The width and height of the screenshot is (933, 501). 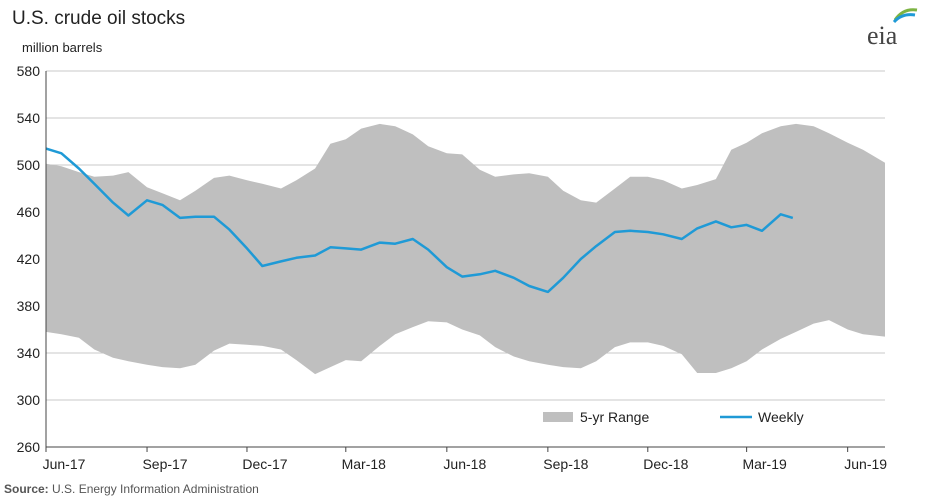 I want to click on y-tick-labels: 260 300 340 380 420 460 500 540 580, so click(x=29, y=259).